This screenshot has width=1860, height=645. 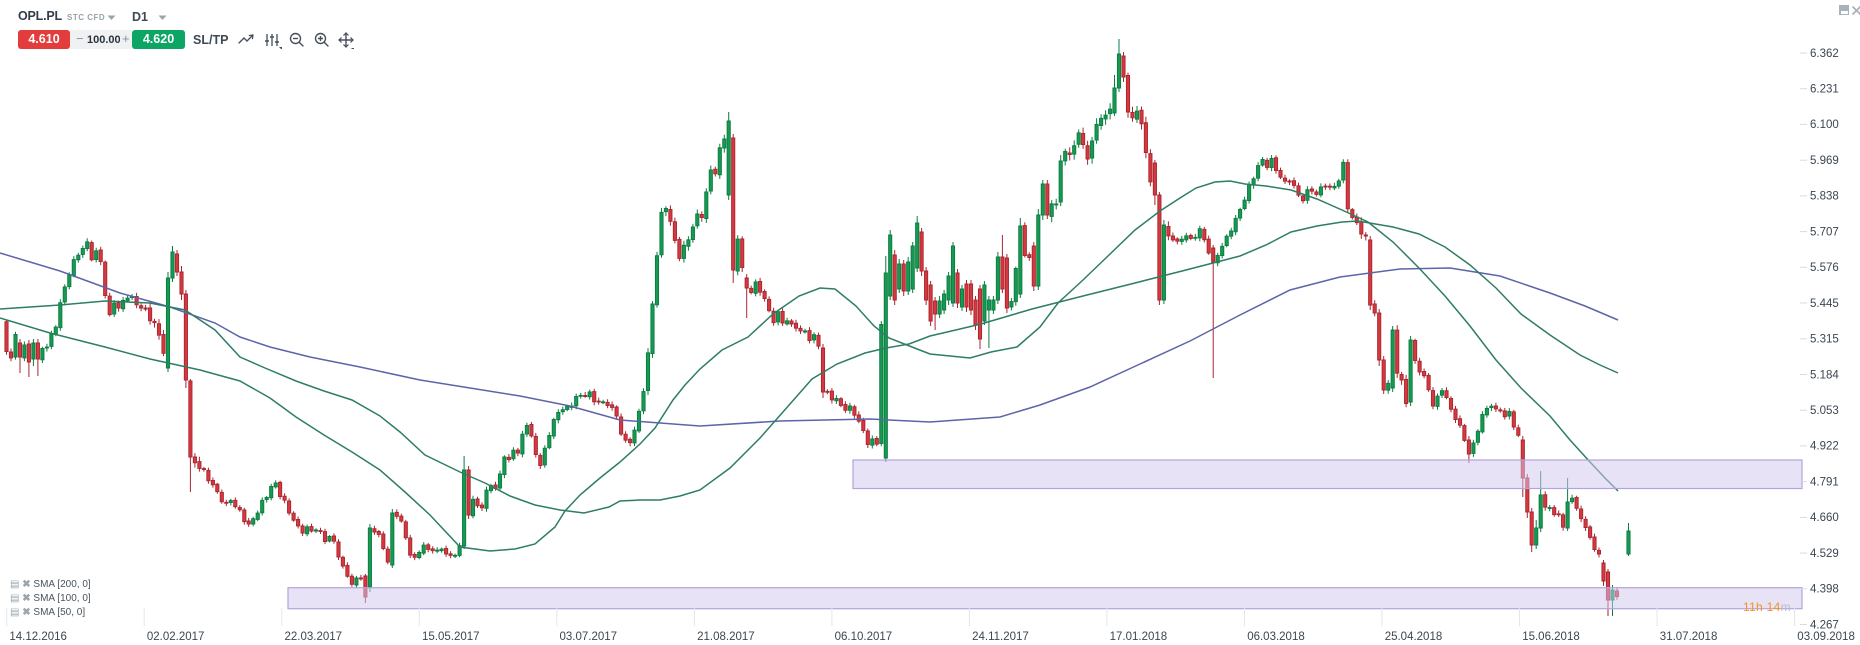 What do you see at coordinates (1824, 197) in the screenshot?
I see `svg-text: 5.838` at bounding box center [1824, 197].